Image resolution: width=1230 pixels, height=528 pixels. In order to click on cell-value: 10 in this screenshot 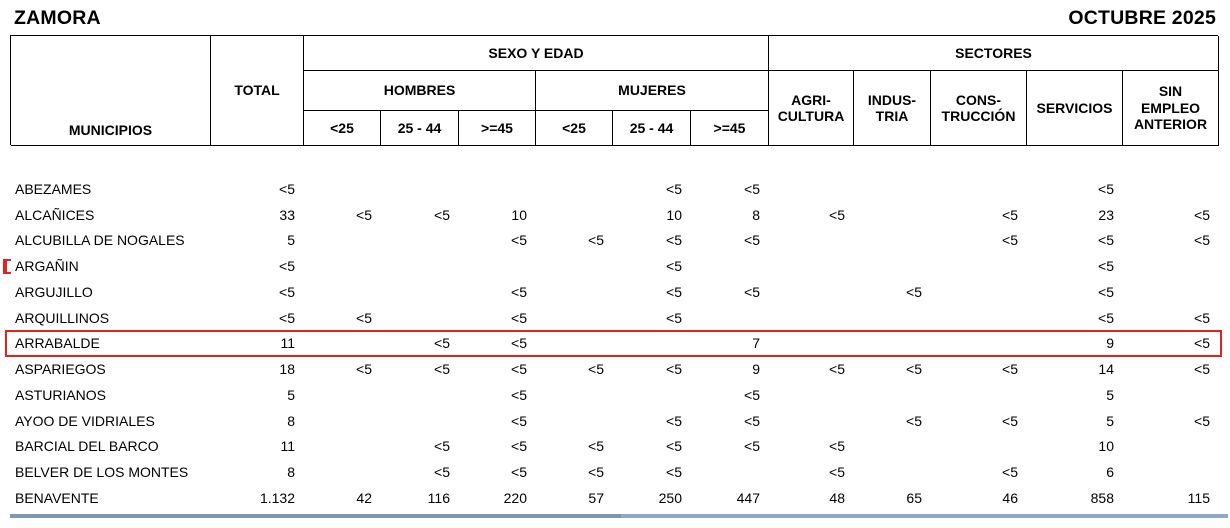, I will do `click(1106, 446)`.